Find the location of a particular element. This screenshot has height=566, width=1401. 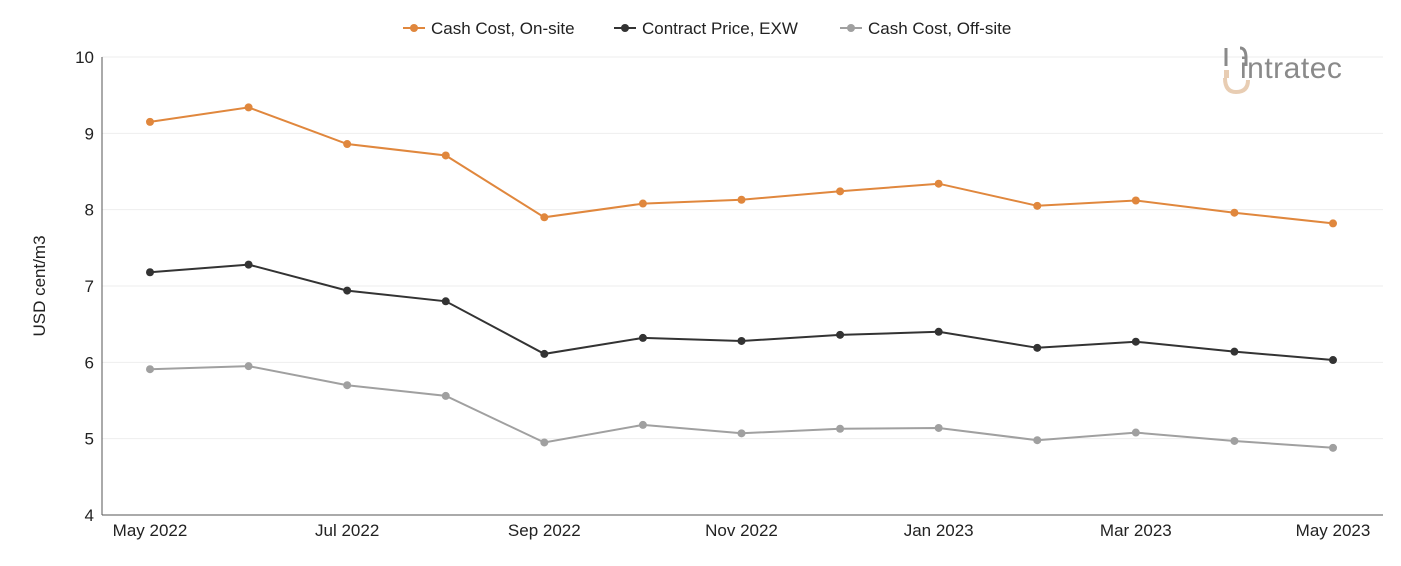

intratec-logo-text: intratec is located at coordinates (1291, 68).